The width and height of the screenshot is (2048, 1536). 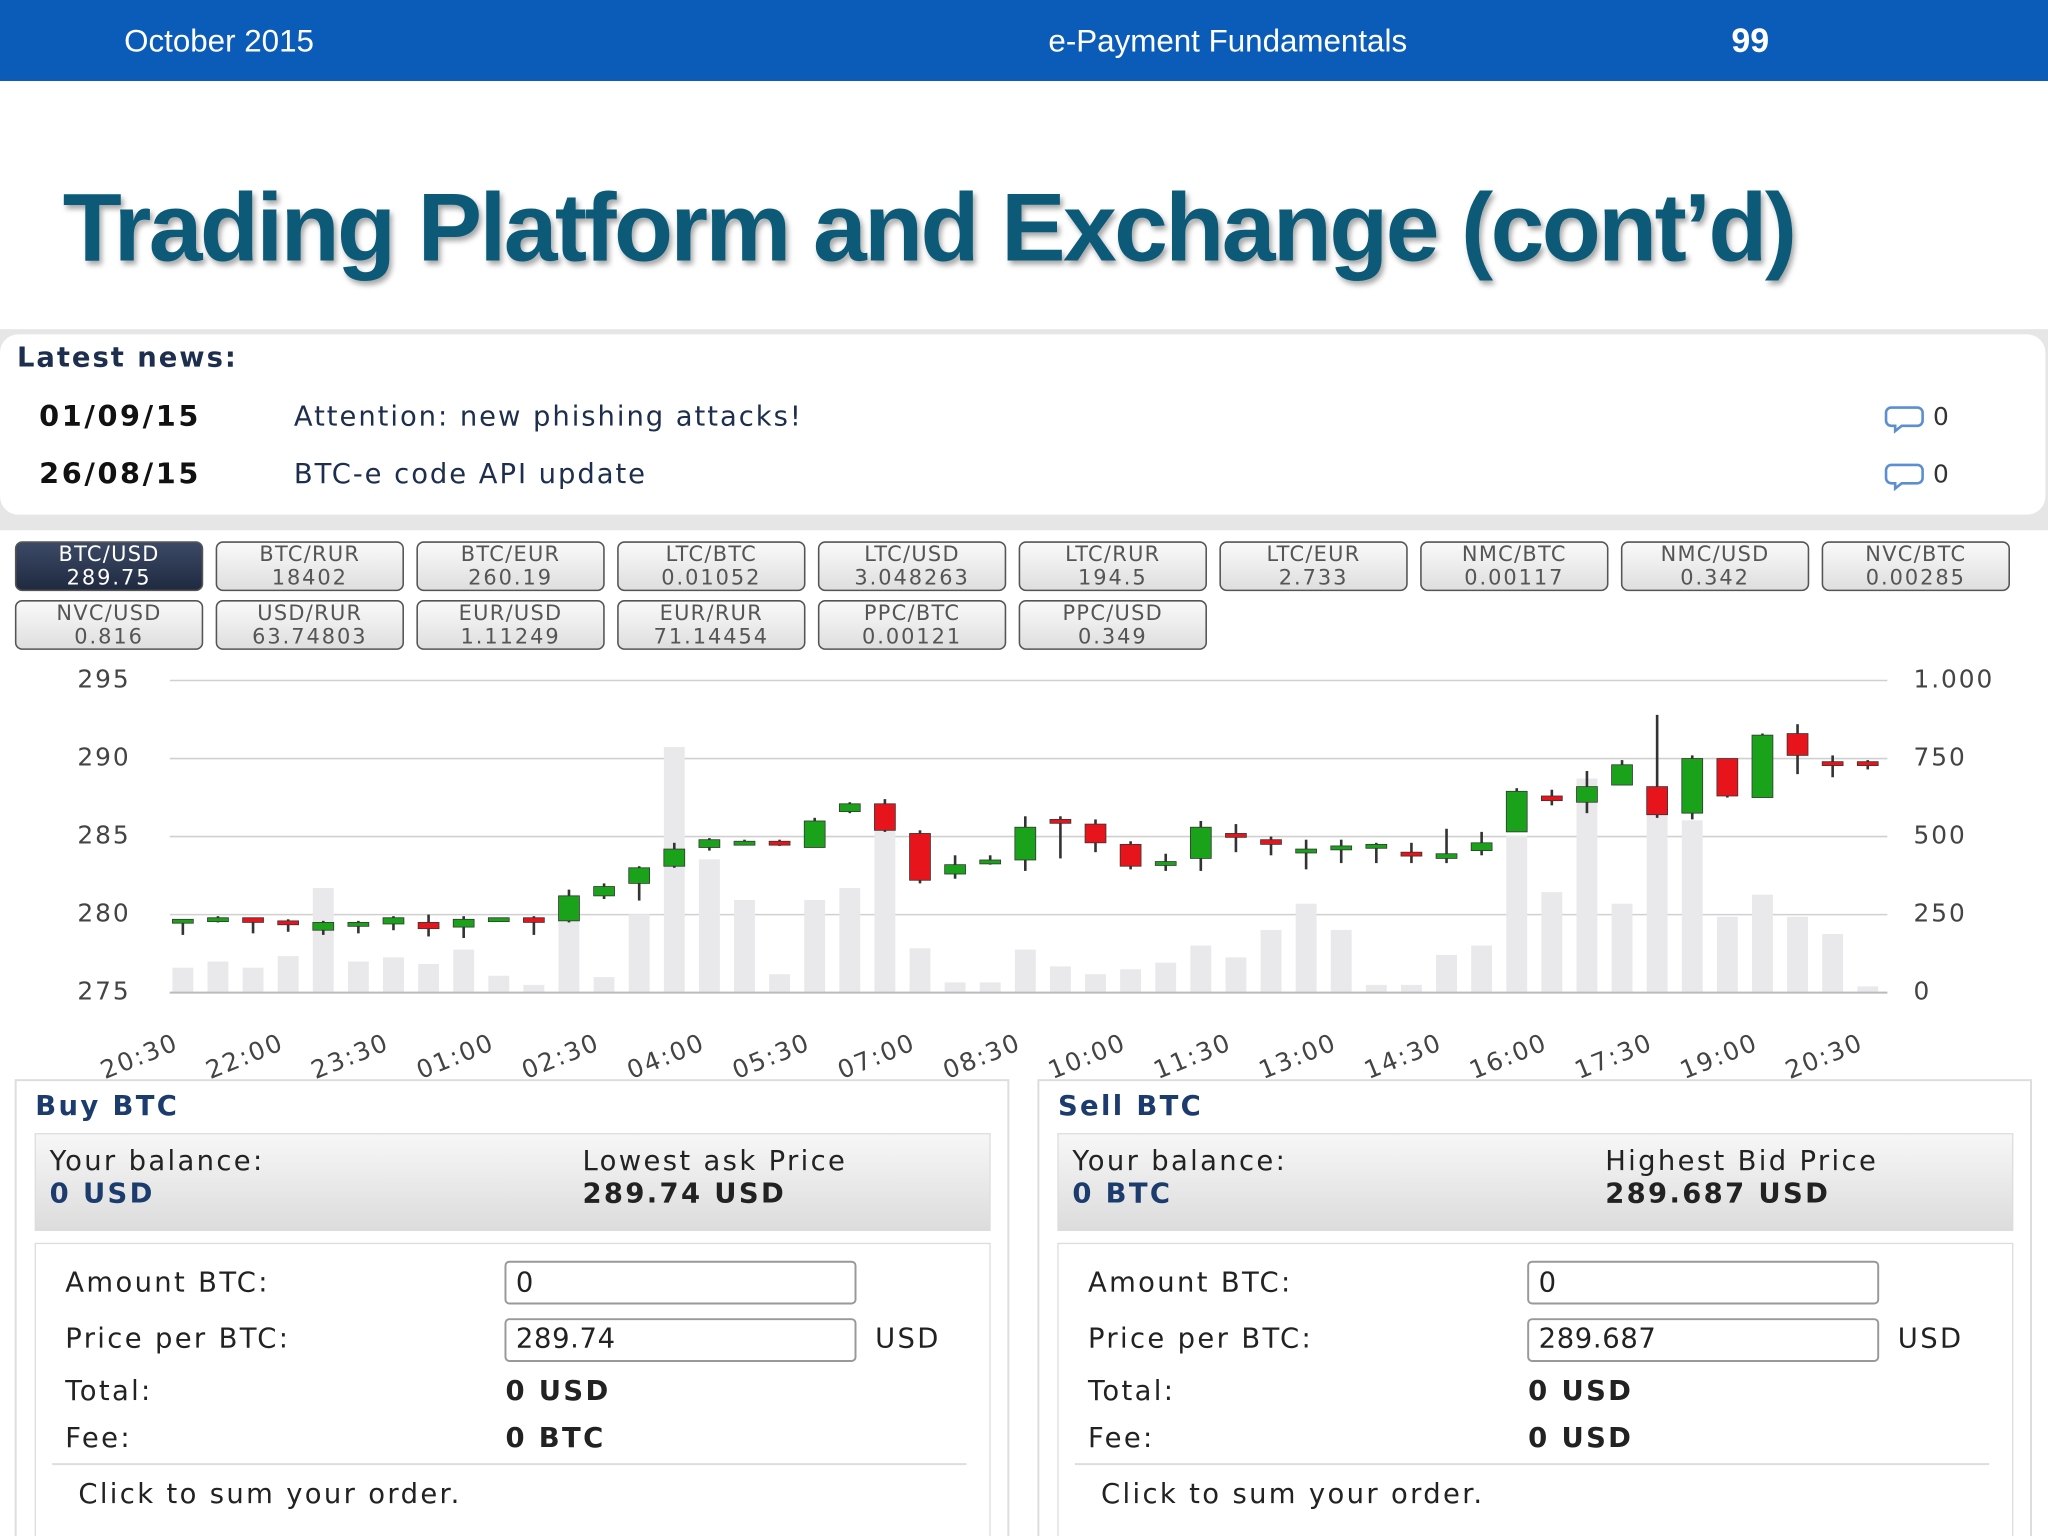 I want to click on balance-label: Your balance:, so click(x=157, y=1161).